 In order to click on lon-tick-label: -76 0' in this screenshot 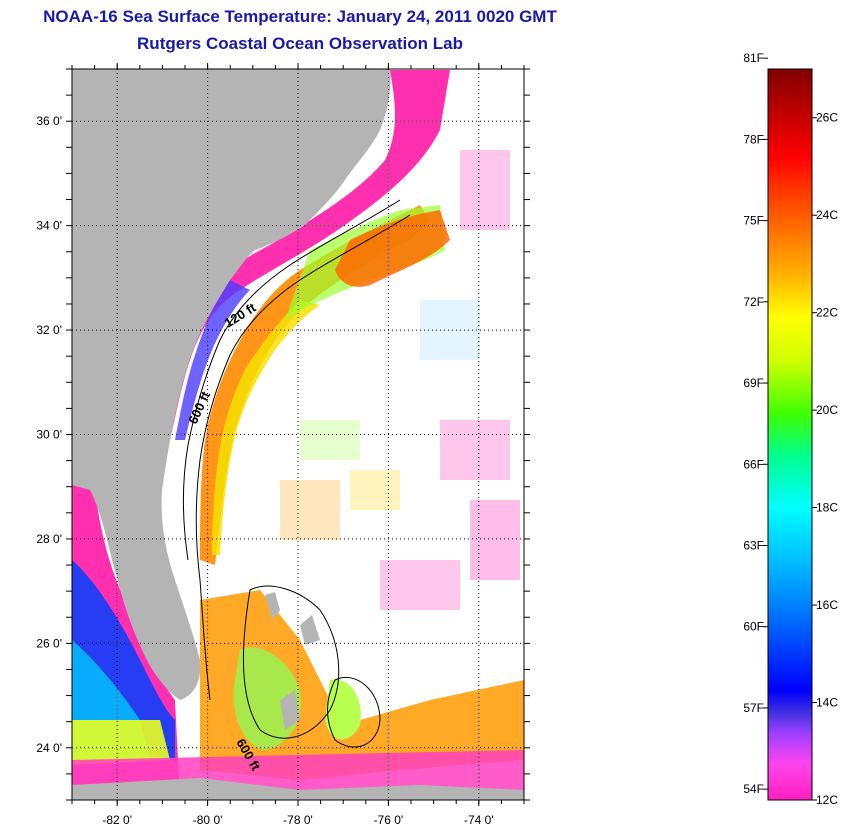, I will do `click(389, 820)`.